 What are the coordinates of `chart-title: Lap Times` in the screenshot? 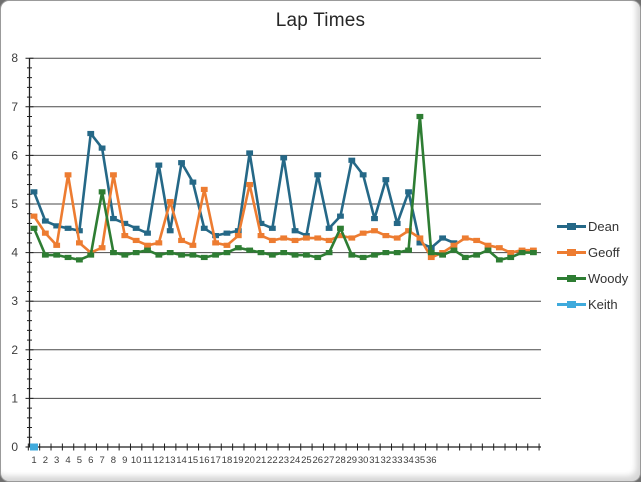 It's located at (320, 20).